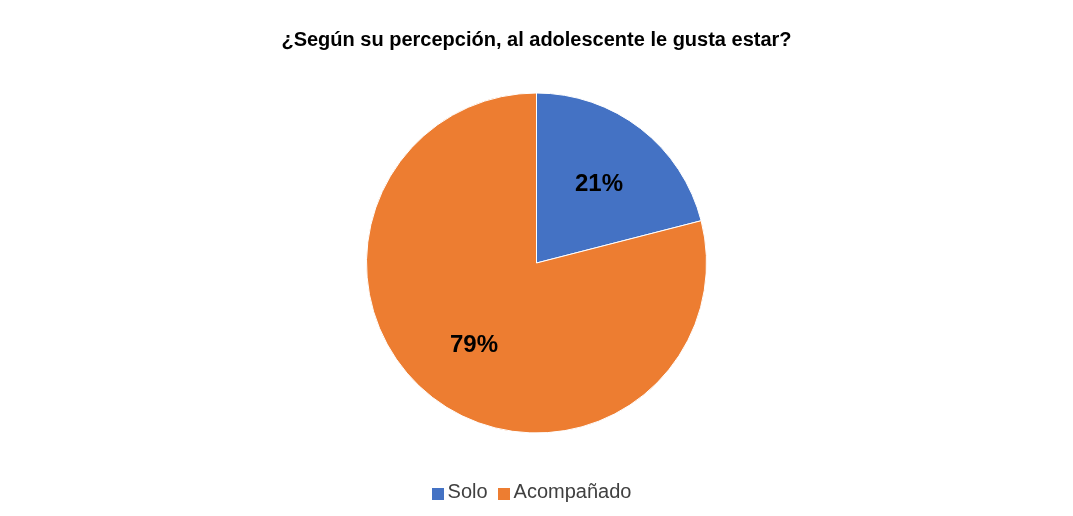 Image resolution: width=1073 pixels, height=516 pixels. Describe the element at coordinates (536, 39) in the screenshot. I see `chart-title: ¿Según su percepción, al adolescente le gusta estar?` at that location.